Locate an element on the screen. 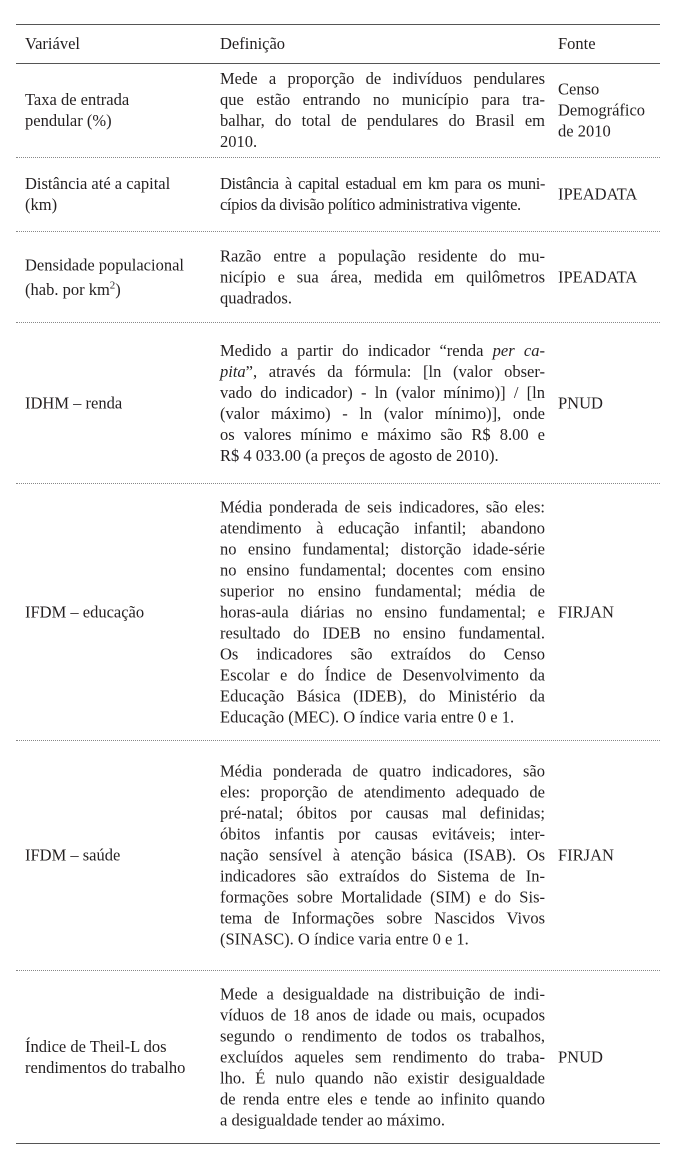 This screenshot has width=677, height=1167. variable-text: IFDM – saúde is located at coordinates (73, 855).